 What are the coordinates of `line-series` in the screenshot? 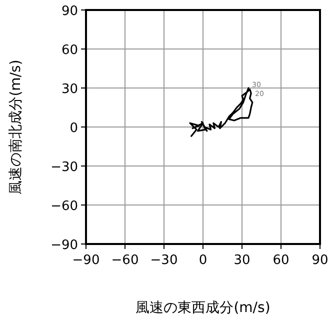 It's located at (221, 112).